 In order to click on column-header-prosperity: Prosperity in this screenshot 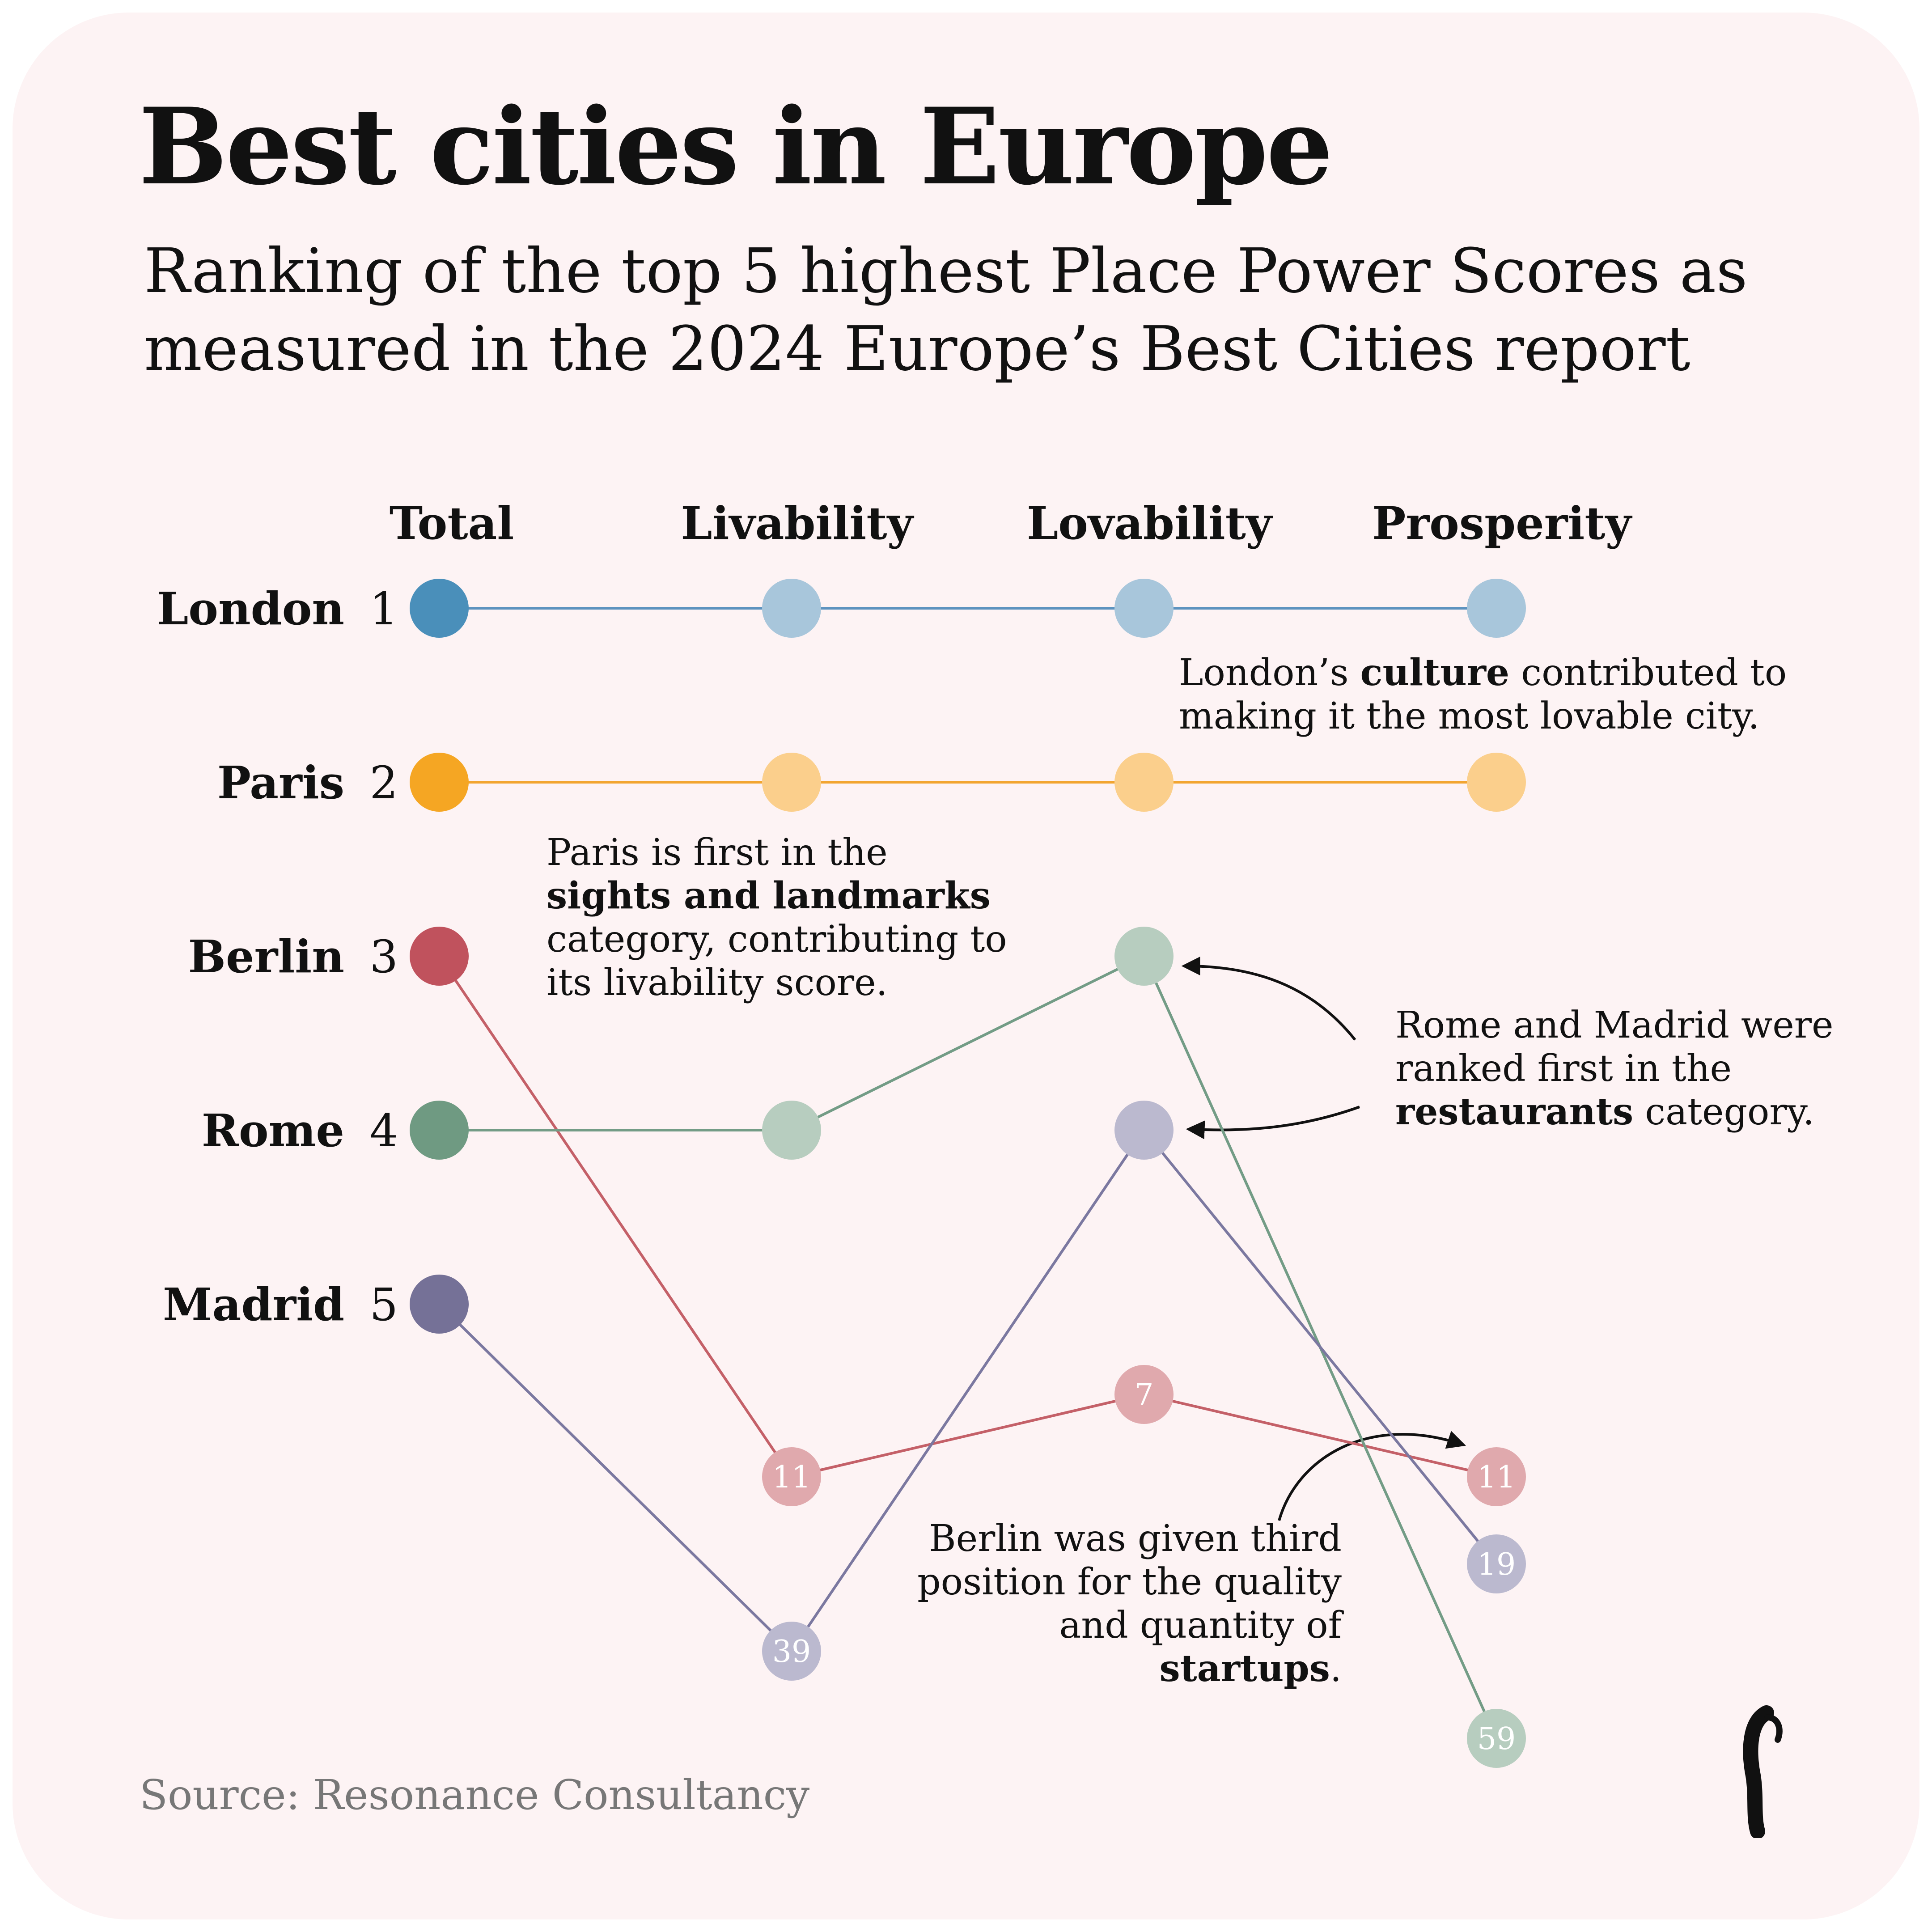, I will do `click(1502, 523)`.